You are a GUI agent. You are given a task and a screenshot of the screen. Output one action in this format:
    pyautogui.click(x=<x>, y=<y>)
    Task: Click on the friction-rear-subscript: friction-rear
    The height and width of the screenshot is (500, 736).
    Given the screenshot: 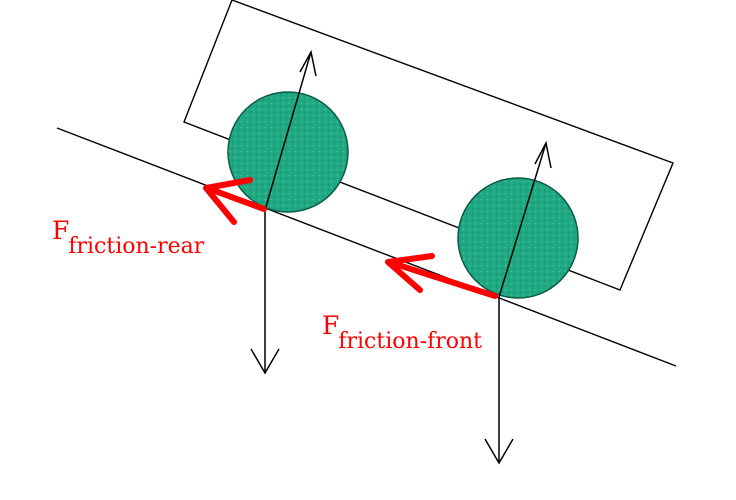 What is the action you would take?
    pyautogui.click(x=136, y=246)
    